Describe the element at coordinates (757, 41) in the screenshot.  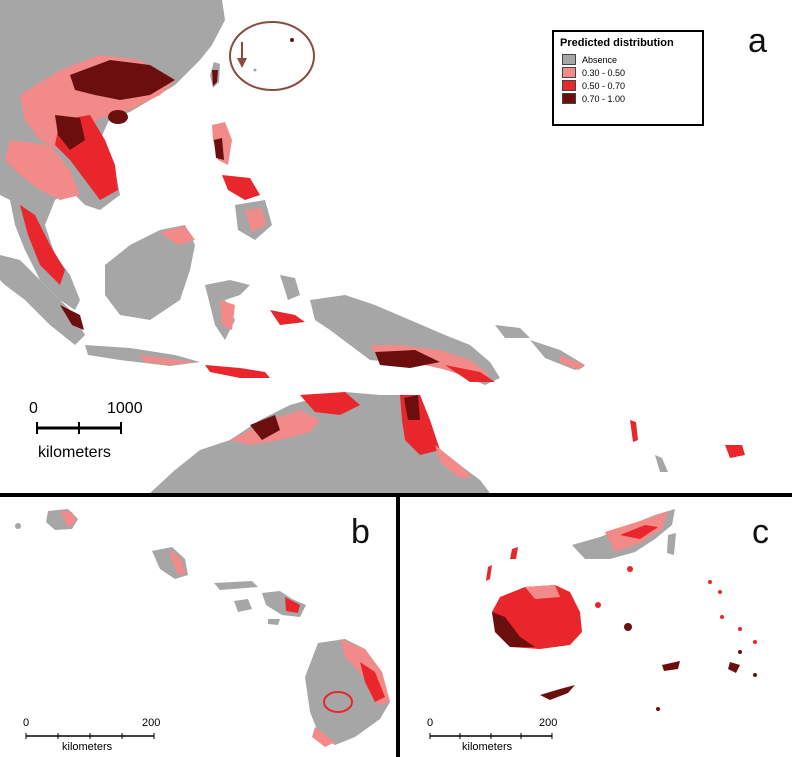
I see `panel-label-a: a` at that location.